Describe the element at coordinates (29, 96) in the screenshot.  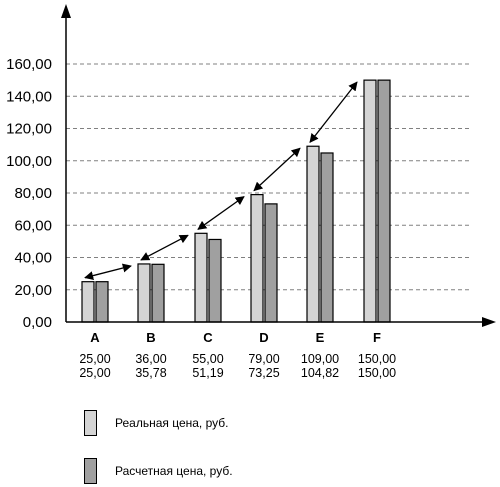
I see `y-tick-label-7: 140,00` at that location.